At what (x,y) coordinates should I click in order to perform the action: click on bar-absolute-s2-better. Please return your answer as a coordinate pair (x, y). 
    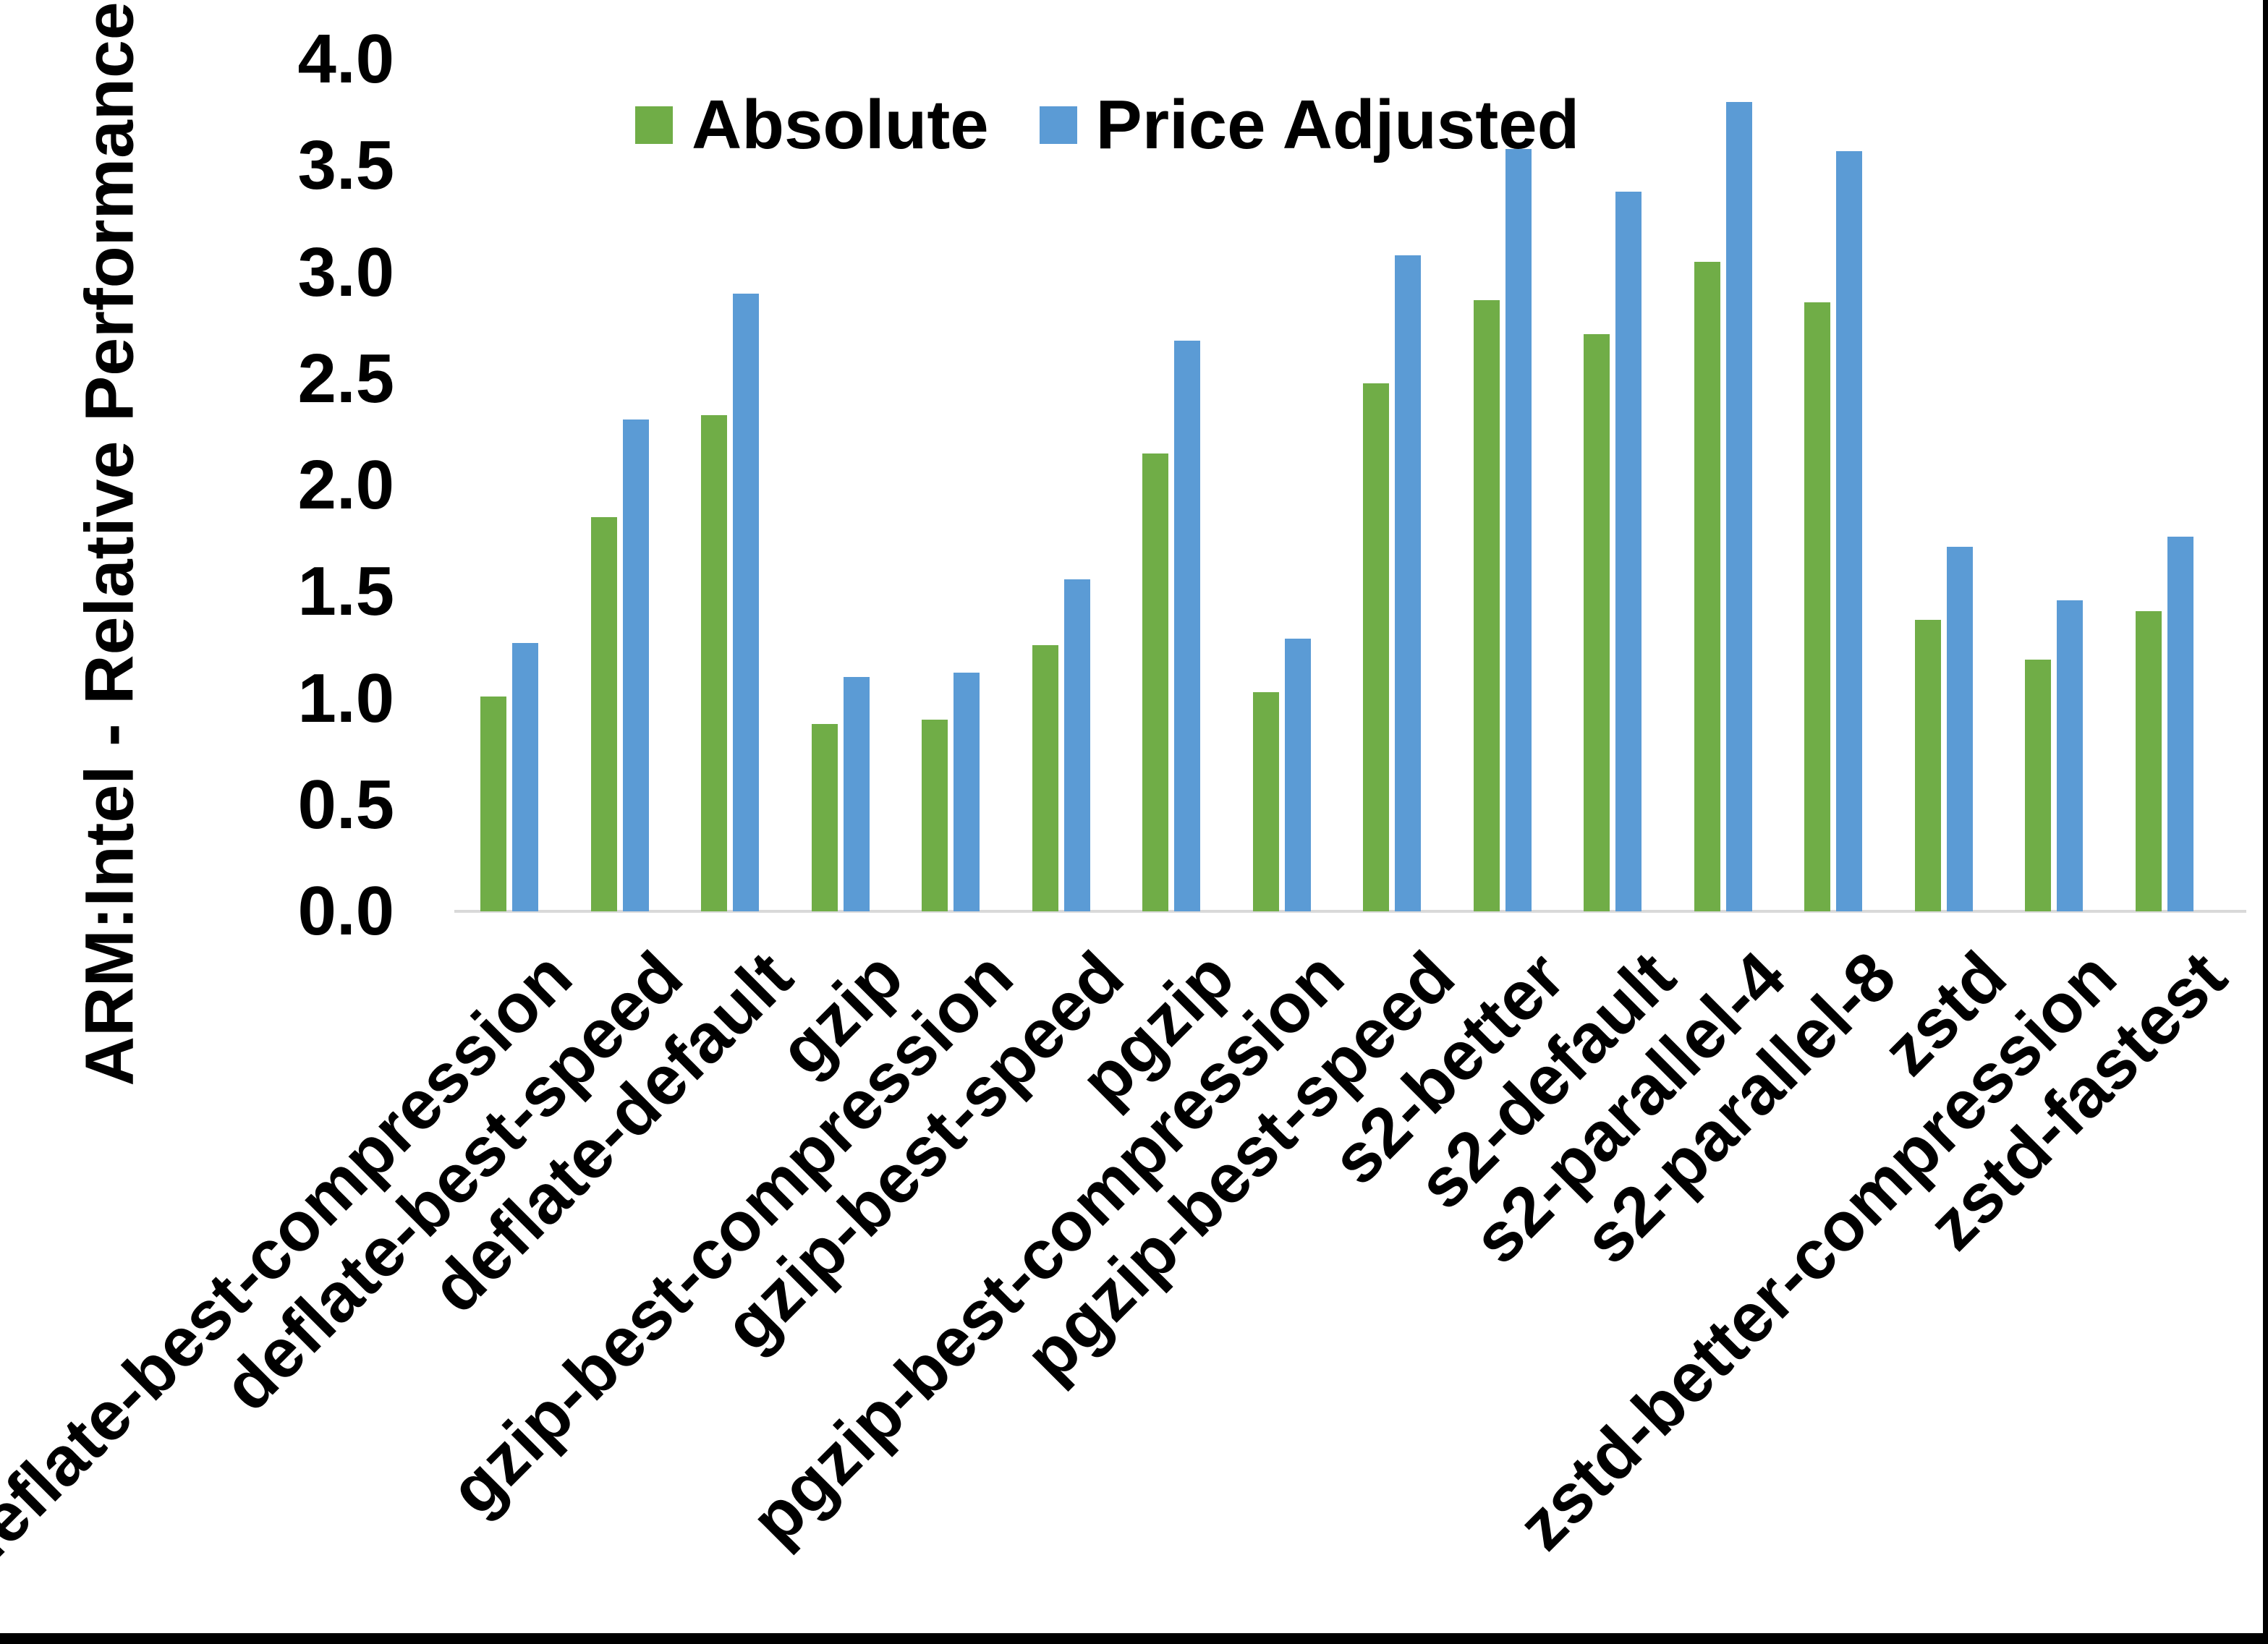
    Looking at the image, I should click on (1486, 605).